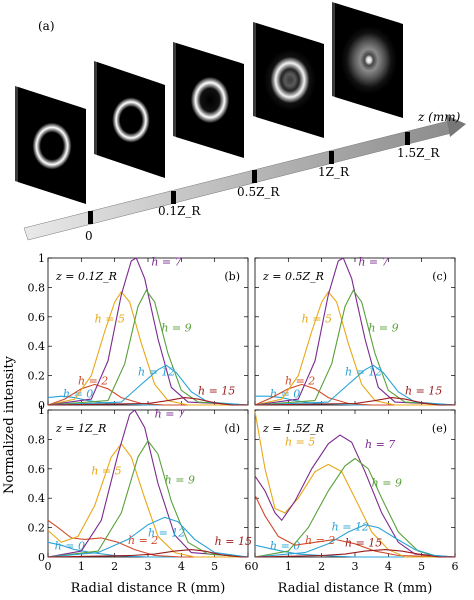 The width and height of the screenshot is (474, 600). Describe the element at coordinates (181, 566) in the screenshot. I see `x-tick-label: 4` at that location.